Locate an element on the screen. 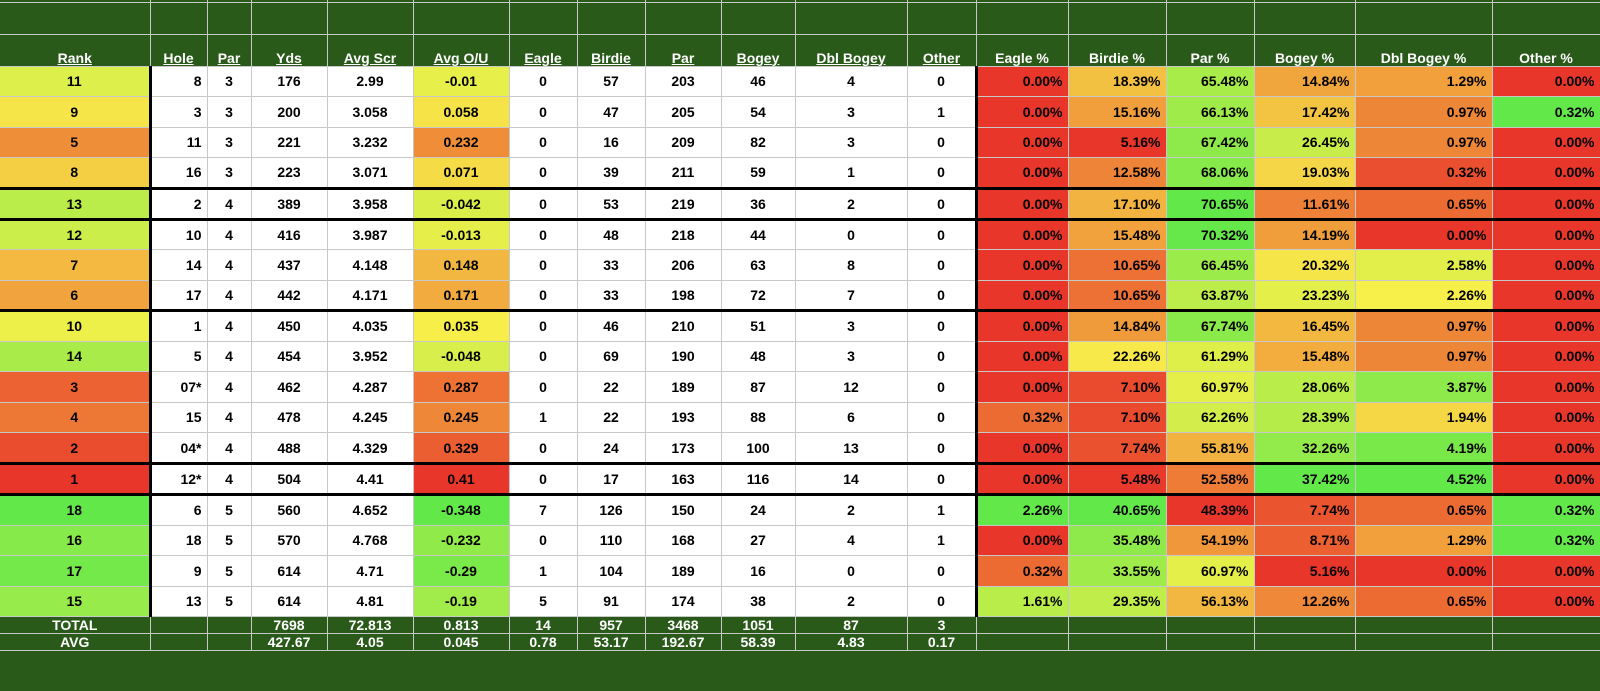 Image resolution: width=1600 pixels, height=691 pixels. cell-avg-ou: 0.41 is located at coordinates (461, 478).